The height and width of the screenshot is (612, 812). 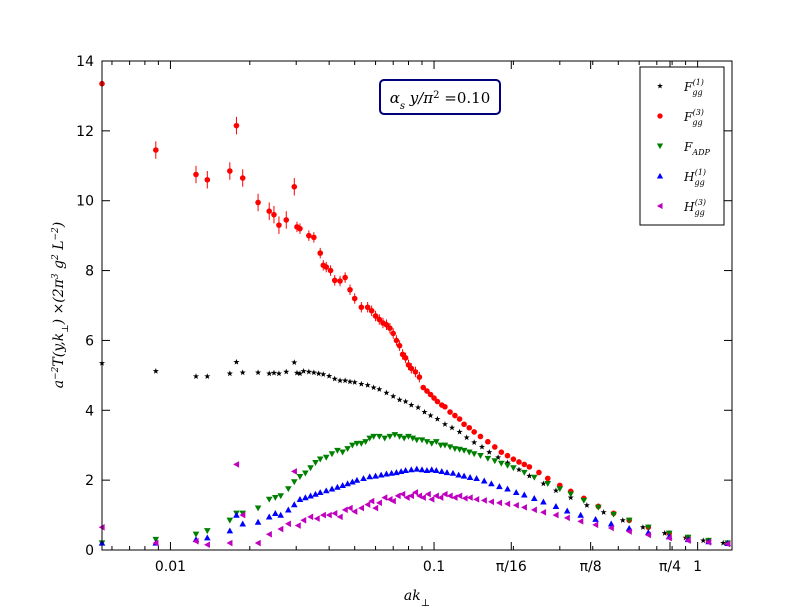 I want to click on legend-entry-1: Fgg(3), so click(x=680, y=117).